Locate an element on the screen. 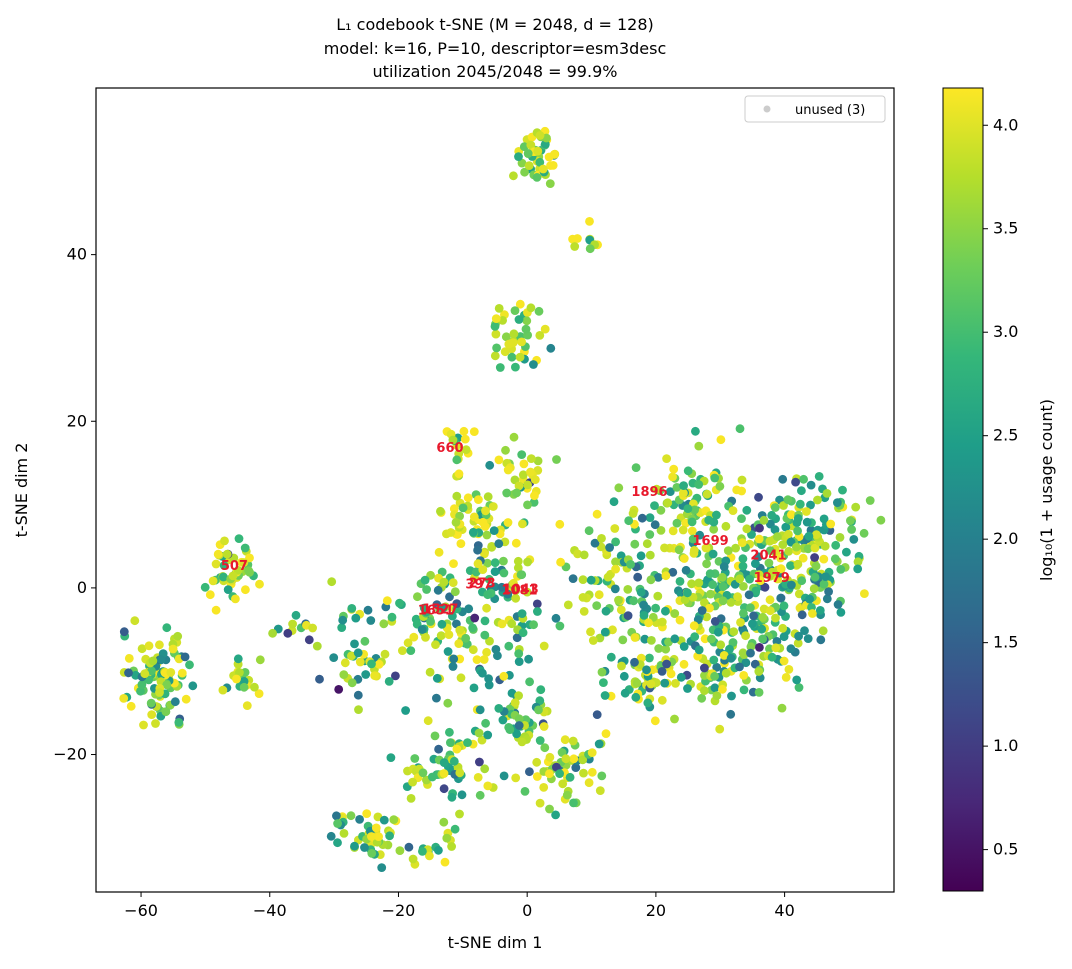  colorbar-tick-label: 1.5 is located at coordinates (1005, 642).